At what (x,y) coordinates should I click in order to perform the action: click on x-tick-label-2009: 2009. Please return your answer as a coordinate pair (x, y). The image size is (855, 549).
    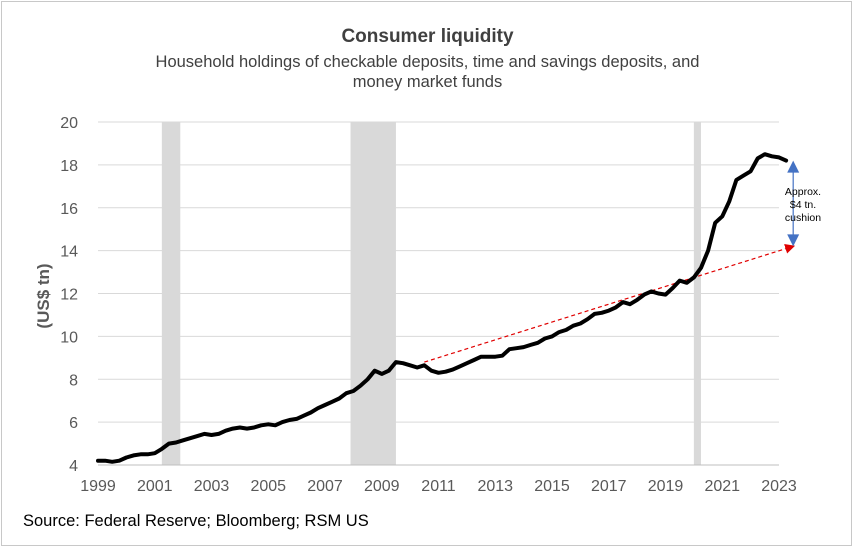
    Looking at the image, I should click on (382, 486).